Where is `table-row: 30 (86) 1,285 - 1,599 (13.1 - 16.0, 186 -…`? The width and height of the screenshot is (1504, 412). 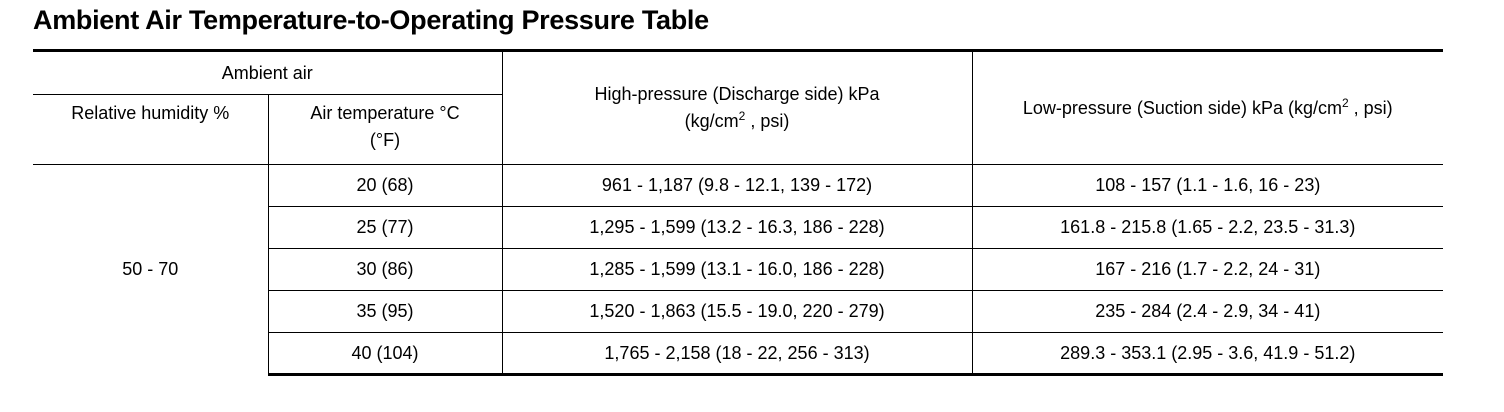 table-row: 30 (86) 1,285 - 1,599 (13.1 - 16.0, 186 -… is located at coordinates (738, 269).